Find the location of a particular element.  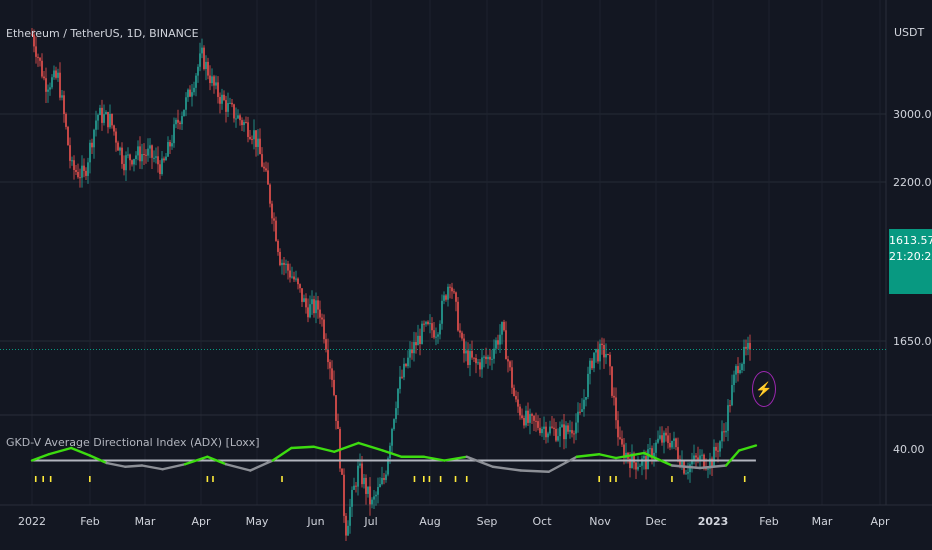

time-axis-tick: Aug is located at coordinates (430, 521).